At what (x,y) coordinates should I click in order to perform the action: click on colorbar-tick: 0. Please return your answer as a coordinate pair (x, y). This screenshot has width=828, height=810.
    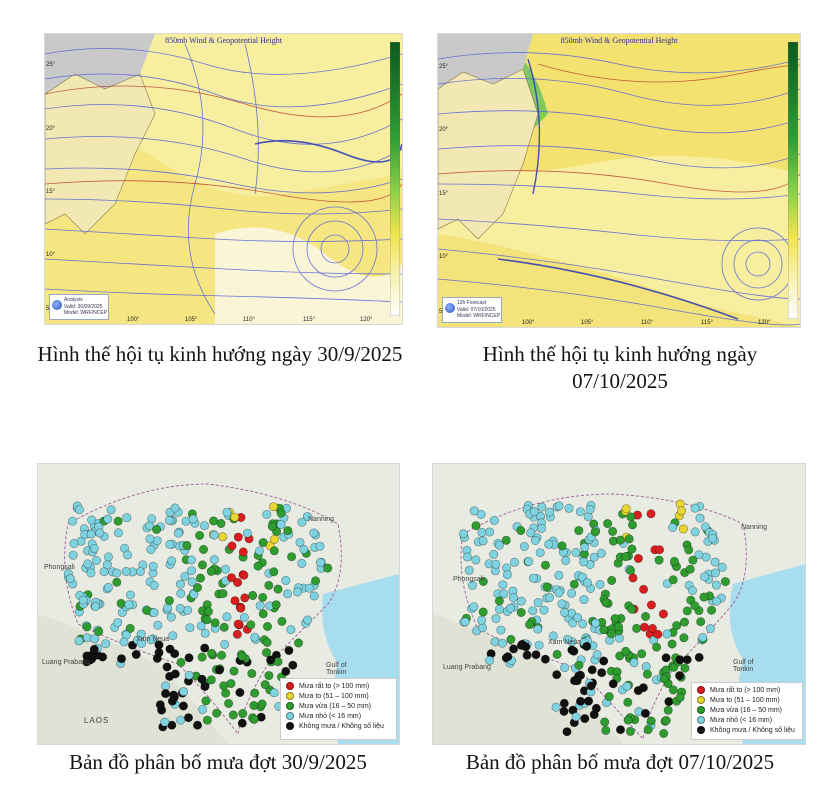
    Looking at the image, I should click on (402, 316).